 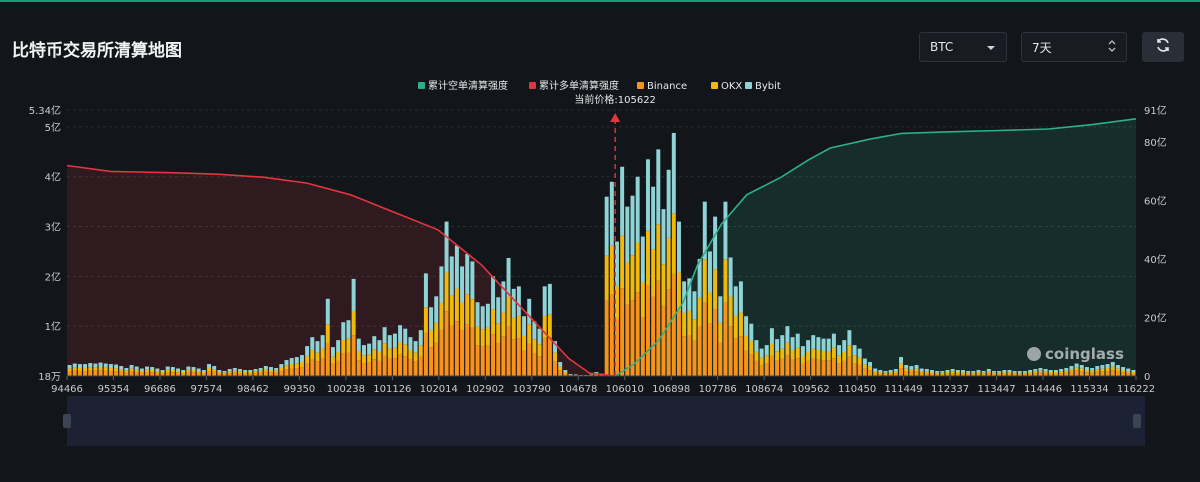 I want to click on range-slider-handle-right, so click(x=1137, y=421).